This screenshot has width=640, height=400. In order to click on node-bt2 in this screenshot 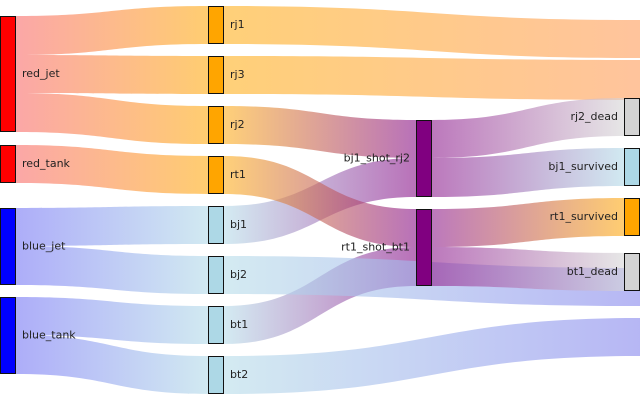, I will do `click(216, 375)`.